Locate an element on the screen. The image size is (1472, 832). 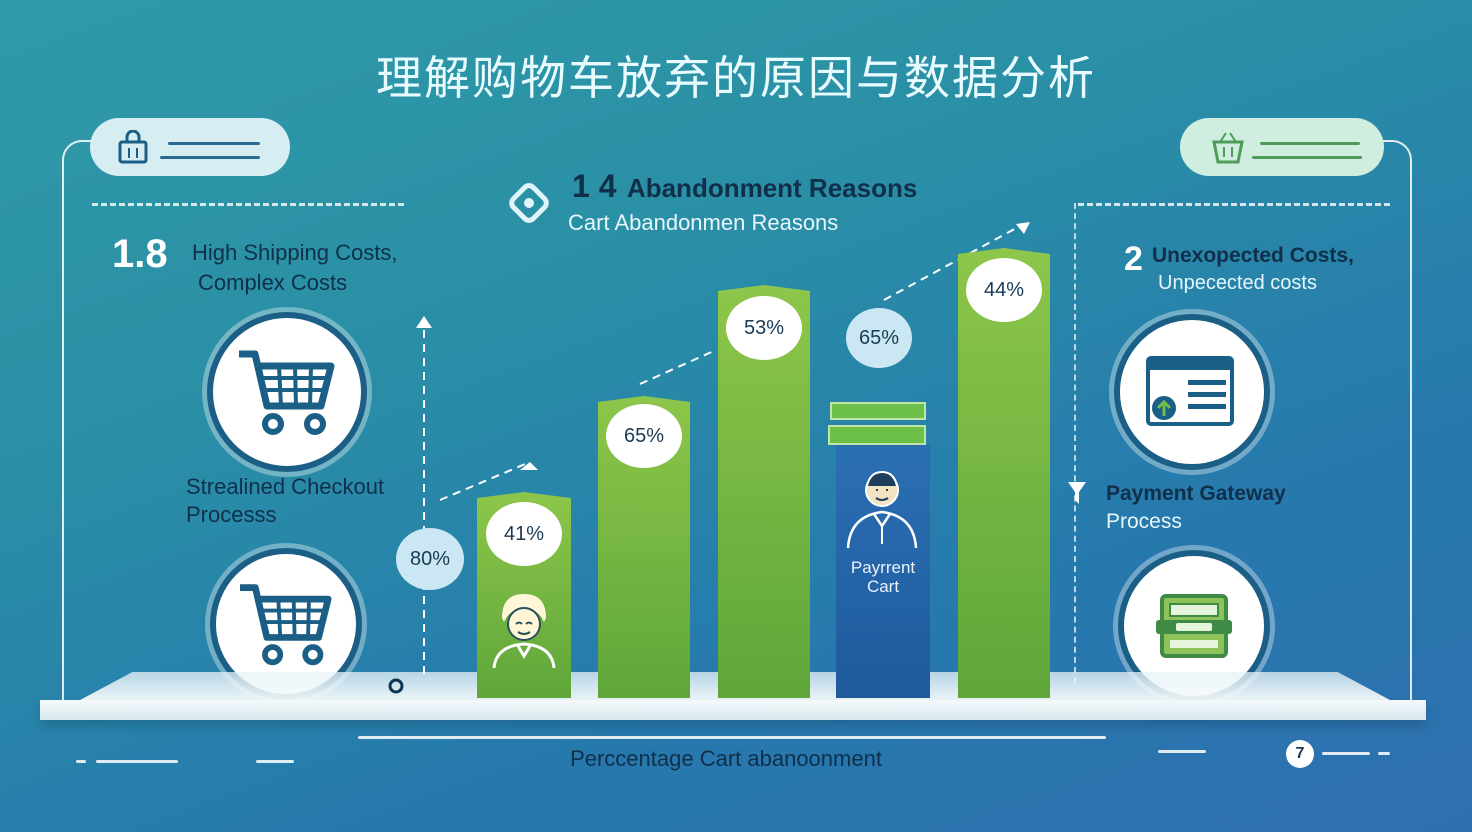
page-title: 理解购物车放弃的原因与数据分析 is located at coordinates (736, 78).